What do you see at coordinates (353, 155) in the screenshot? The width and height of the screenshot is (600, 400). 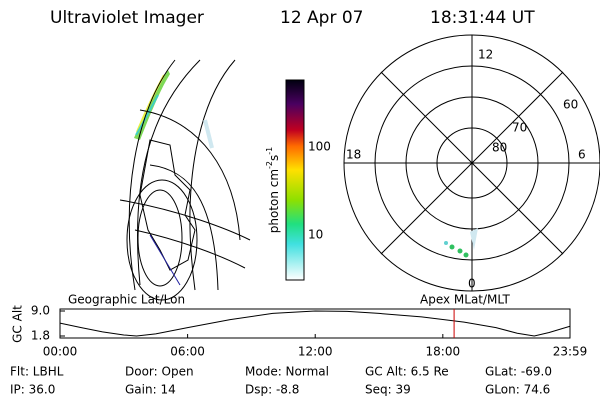 I see `mlt-label: 18` at bounding box center [353, 155].